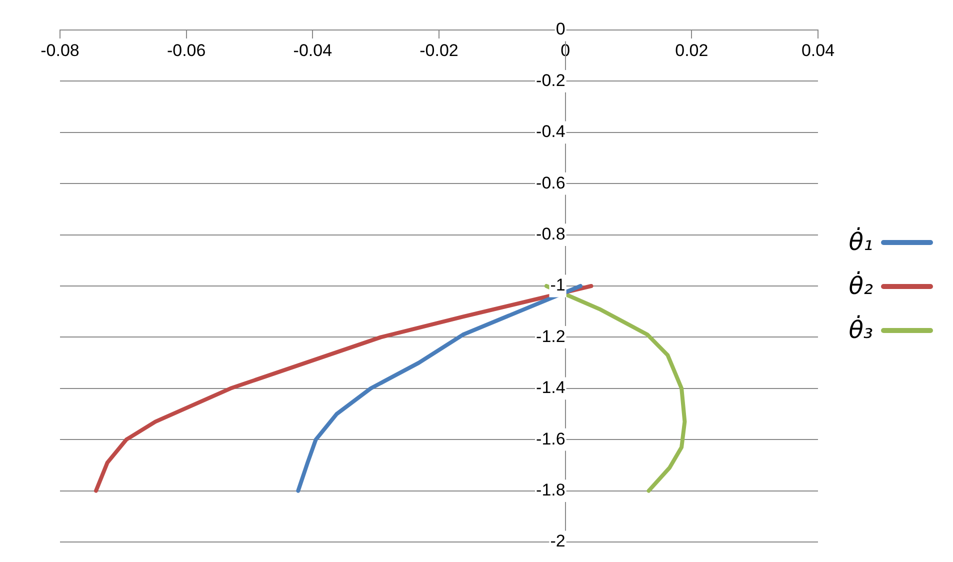 The image size is (953, 562). What do you see at coordinates (558, 285) in the screenshot?
I see `y-tick-label: -1` at bounding box center [558, 285].